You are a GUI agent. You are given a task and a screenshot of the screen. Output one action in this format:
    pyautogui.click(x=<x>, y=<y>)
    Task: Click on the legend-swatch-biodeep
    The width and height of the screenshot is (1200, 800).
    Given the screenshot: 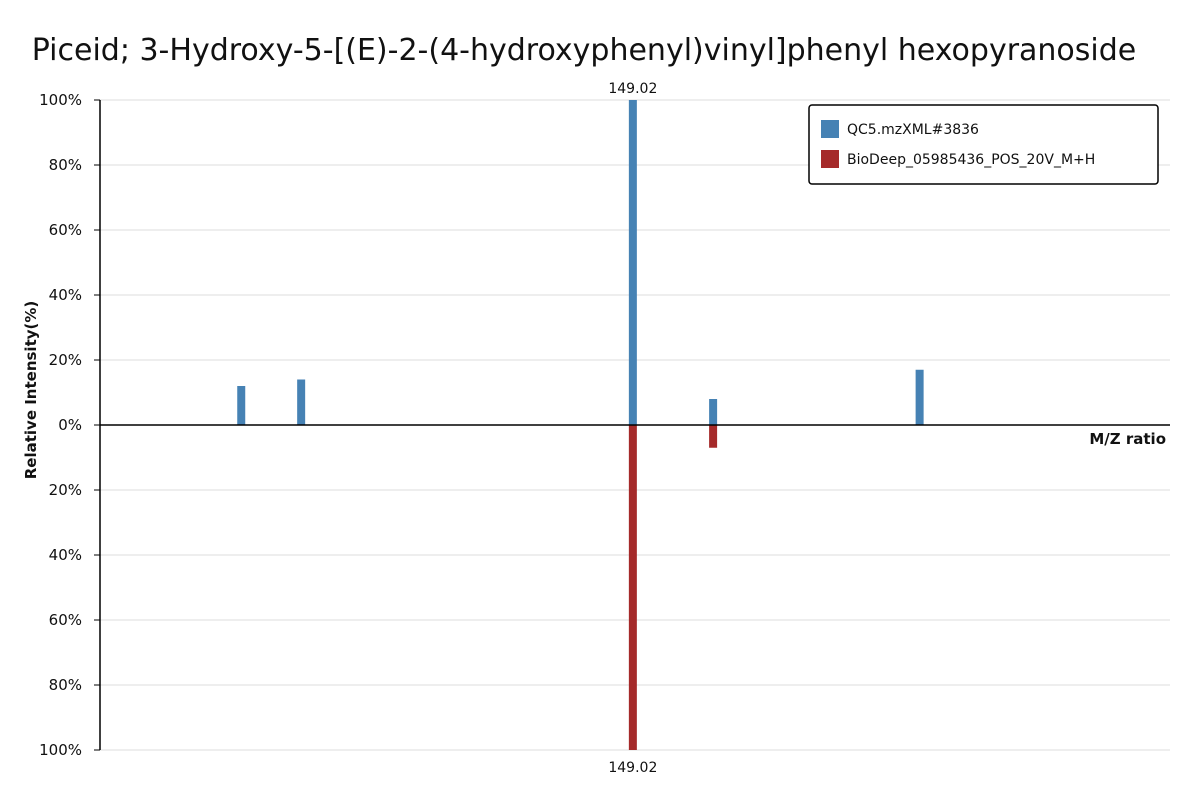 What is the action you would take?
    pyautogui.click(x=830, y=159)
    